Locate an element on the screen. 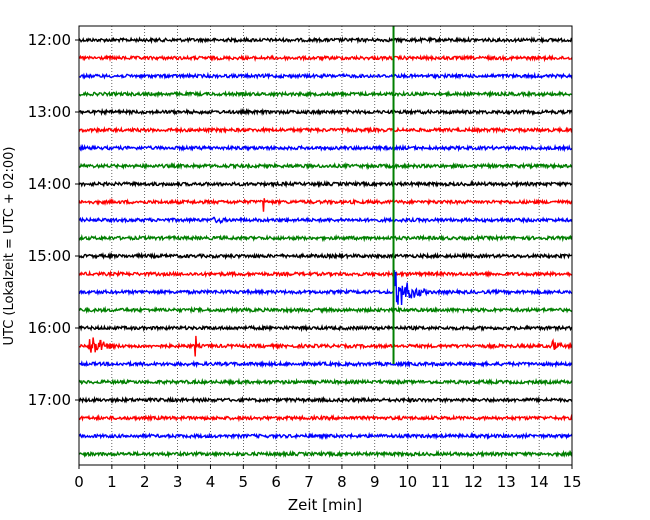 The image size is (650, 520). y-tick-label: 14:00 is located at coordinates (49, 184).